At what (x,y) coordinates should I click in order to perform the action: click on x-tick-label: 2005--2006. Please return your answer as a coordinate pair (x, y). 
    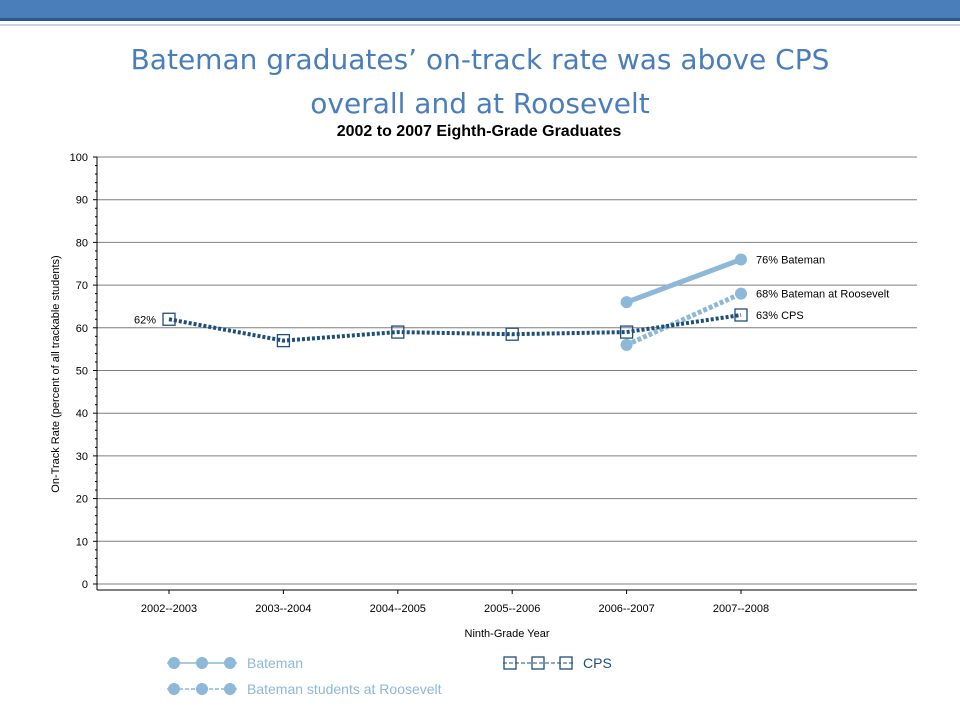
    Looking at the image, I should click on (512, 609).